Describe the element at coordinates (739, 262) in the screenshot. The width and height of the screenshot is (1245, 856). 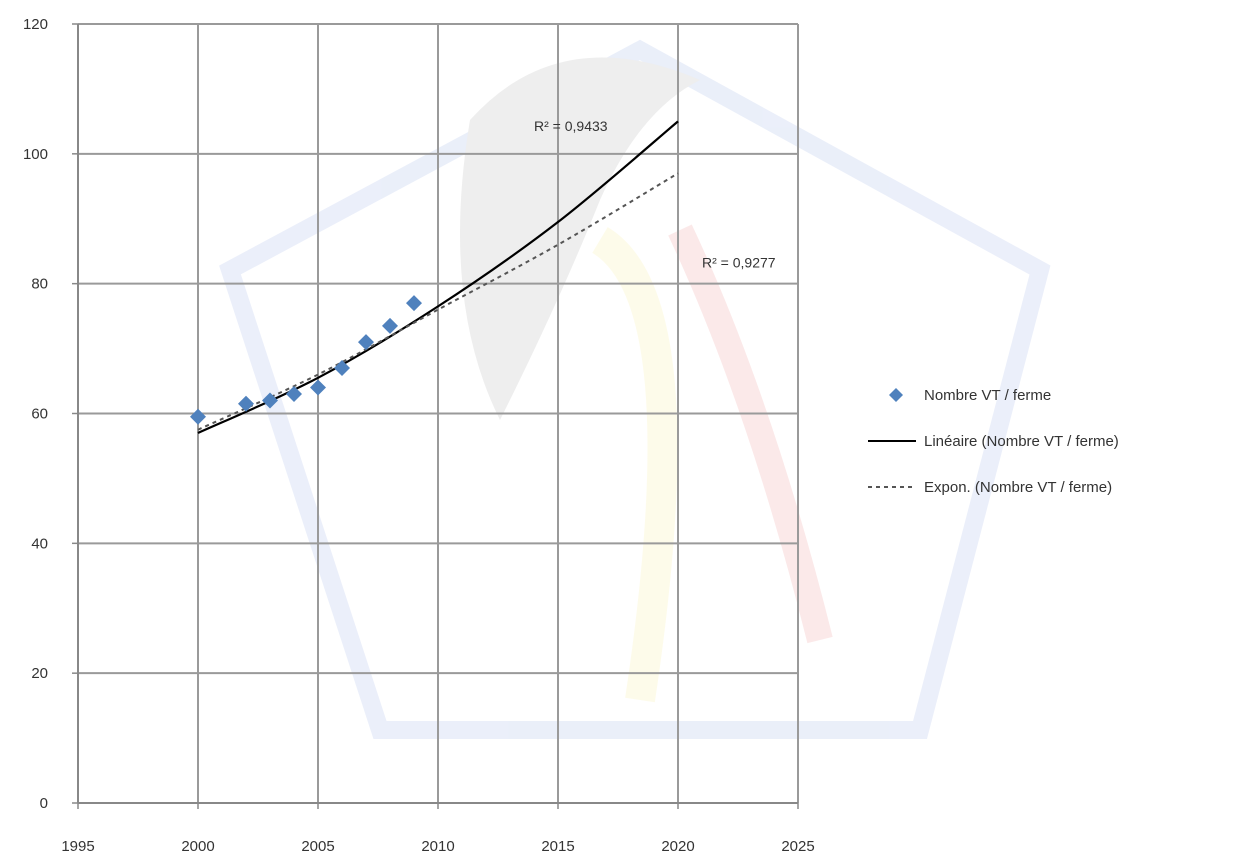
I see `r2-annotation: R² = 0,9277` at that location.